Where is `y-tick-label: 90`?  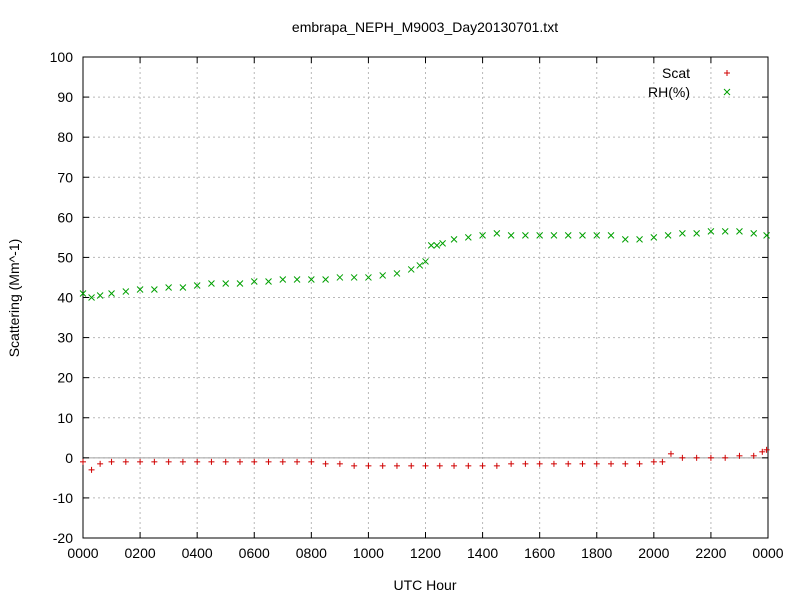
y-tick-label: 90 is located at coordinates (65, 97).